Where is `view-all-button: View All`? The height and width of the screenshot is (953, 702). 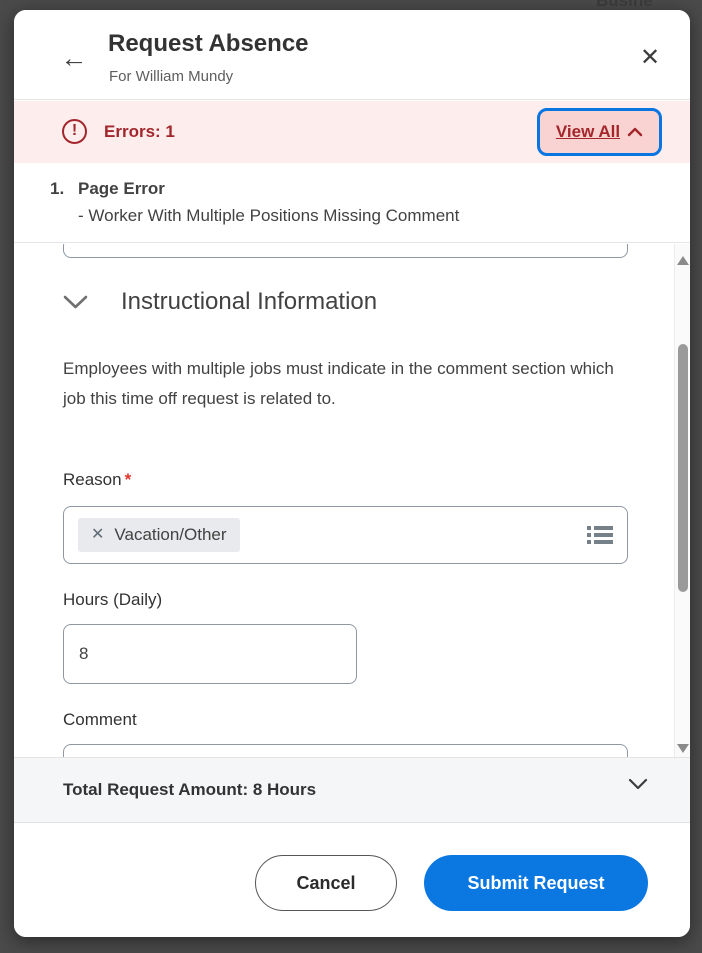
view-all-button: View All is located at coordinates (599, 132).